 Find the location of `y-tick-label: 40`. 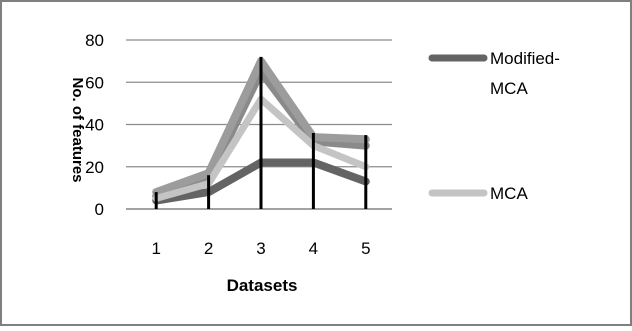

y-tick-label: 40 is located at coordinates (94, 125).